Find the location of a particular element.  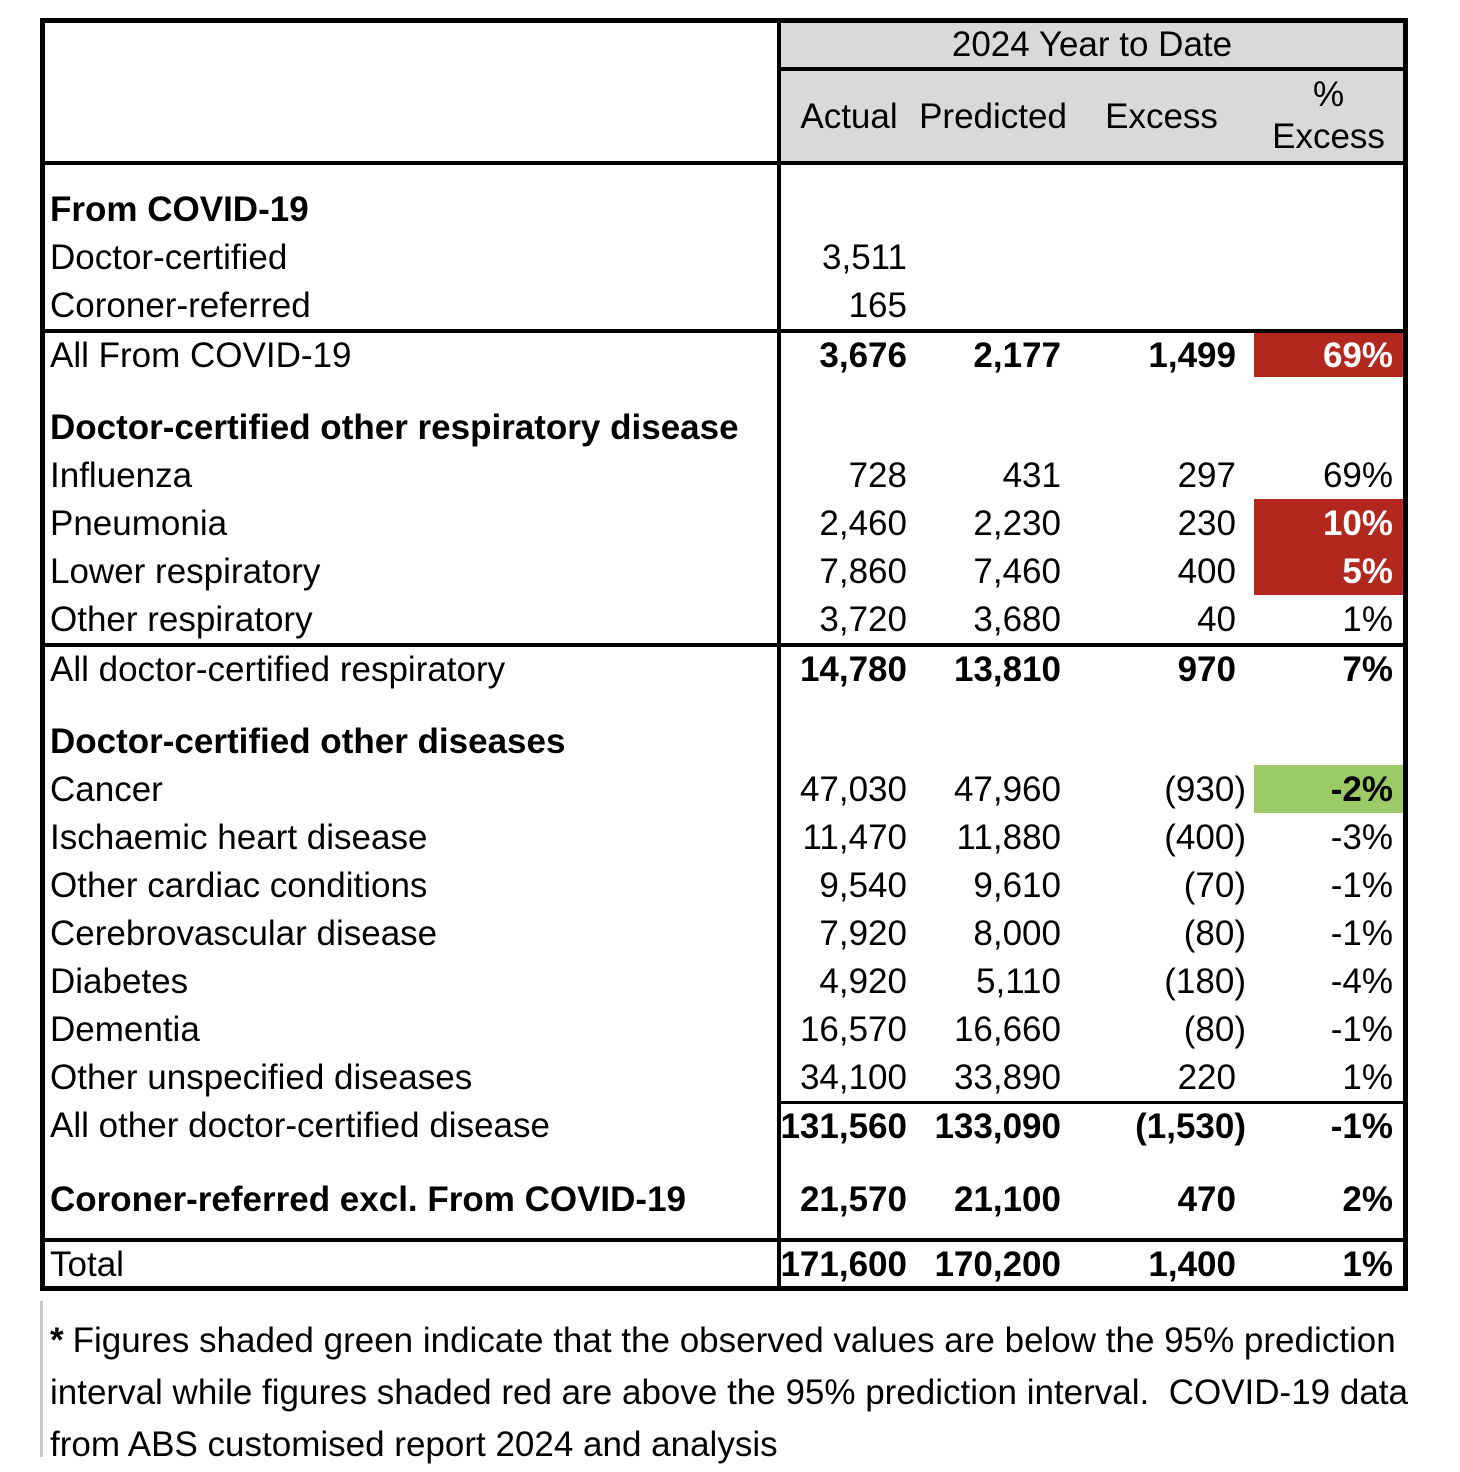

excess-cell: (180) is located at coordinates (1205, 981).